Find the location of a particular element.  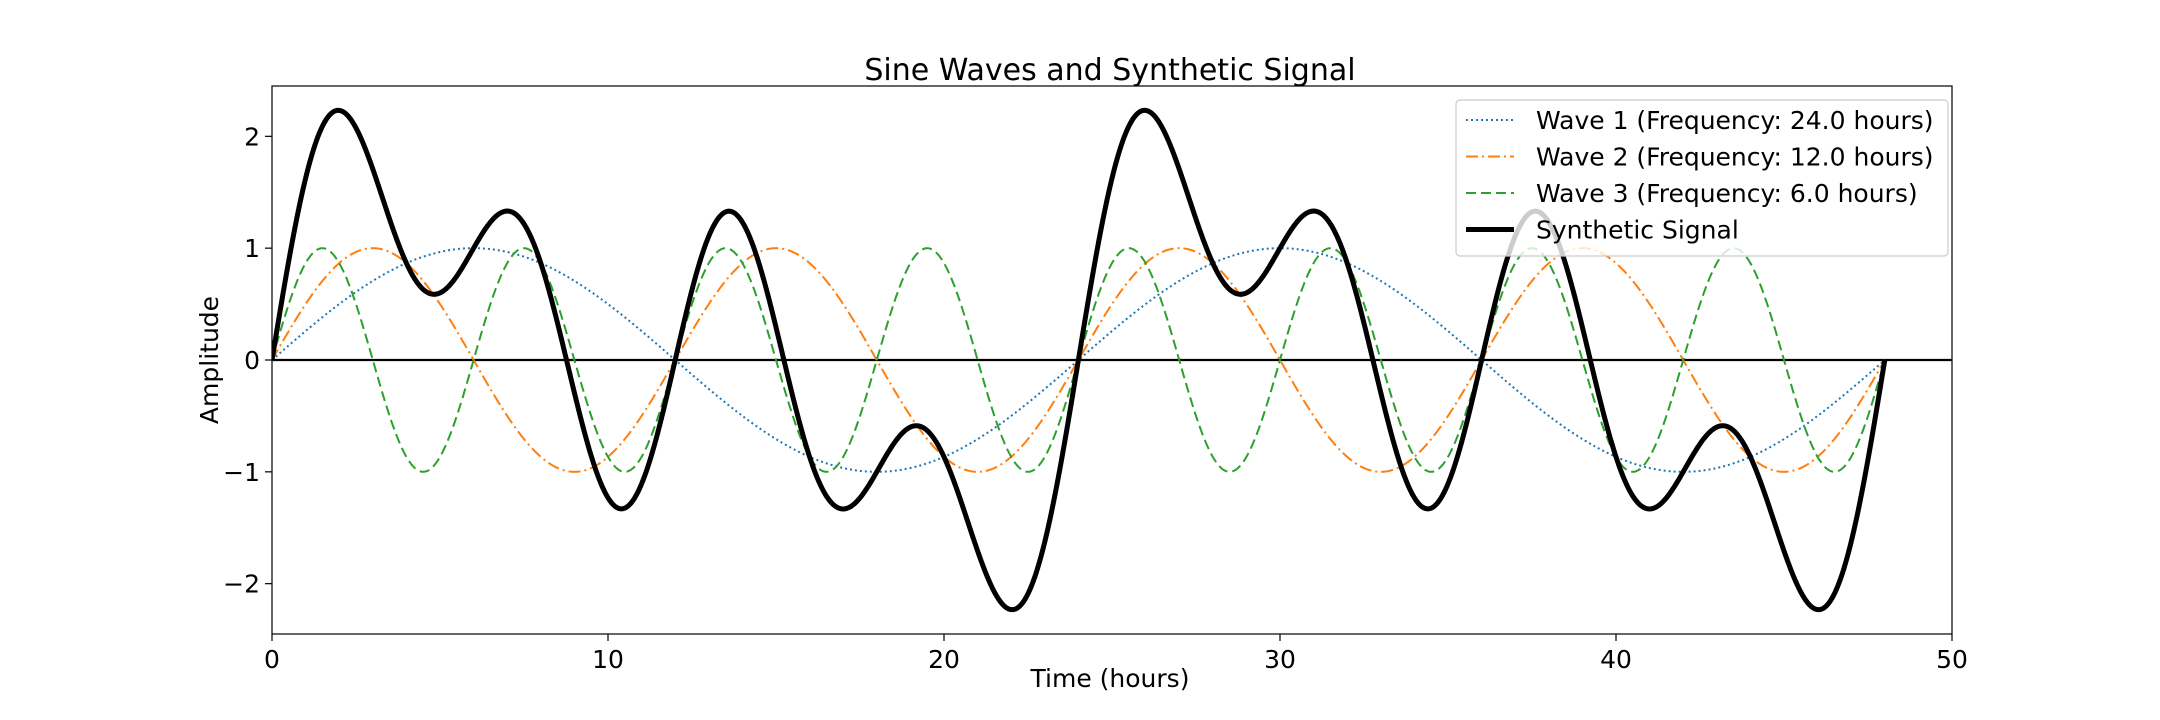

legend-label-4: Synthetic Signal is located at coordinates (1637, 230).